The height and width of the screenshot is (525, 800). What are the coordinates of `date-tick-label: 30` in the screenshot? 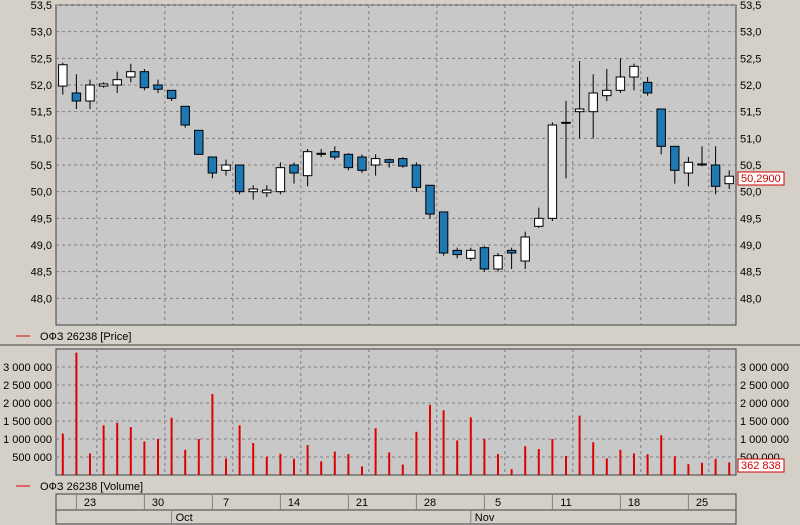 It's located at (158, 503).